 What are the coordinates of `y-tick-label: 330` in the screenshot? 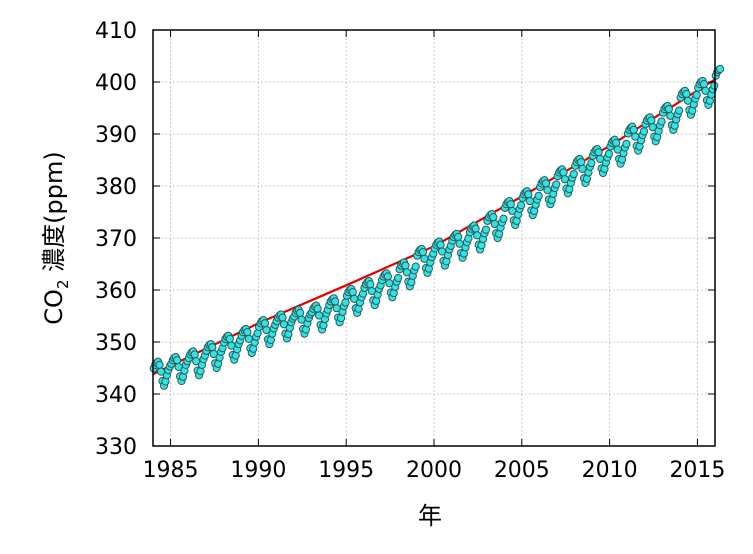 It's located at (116, 447).